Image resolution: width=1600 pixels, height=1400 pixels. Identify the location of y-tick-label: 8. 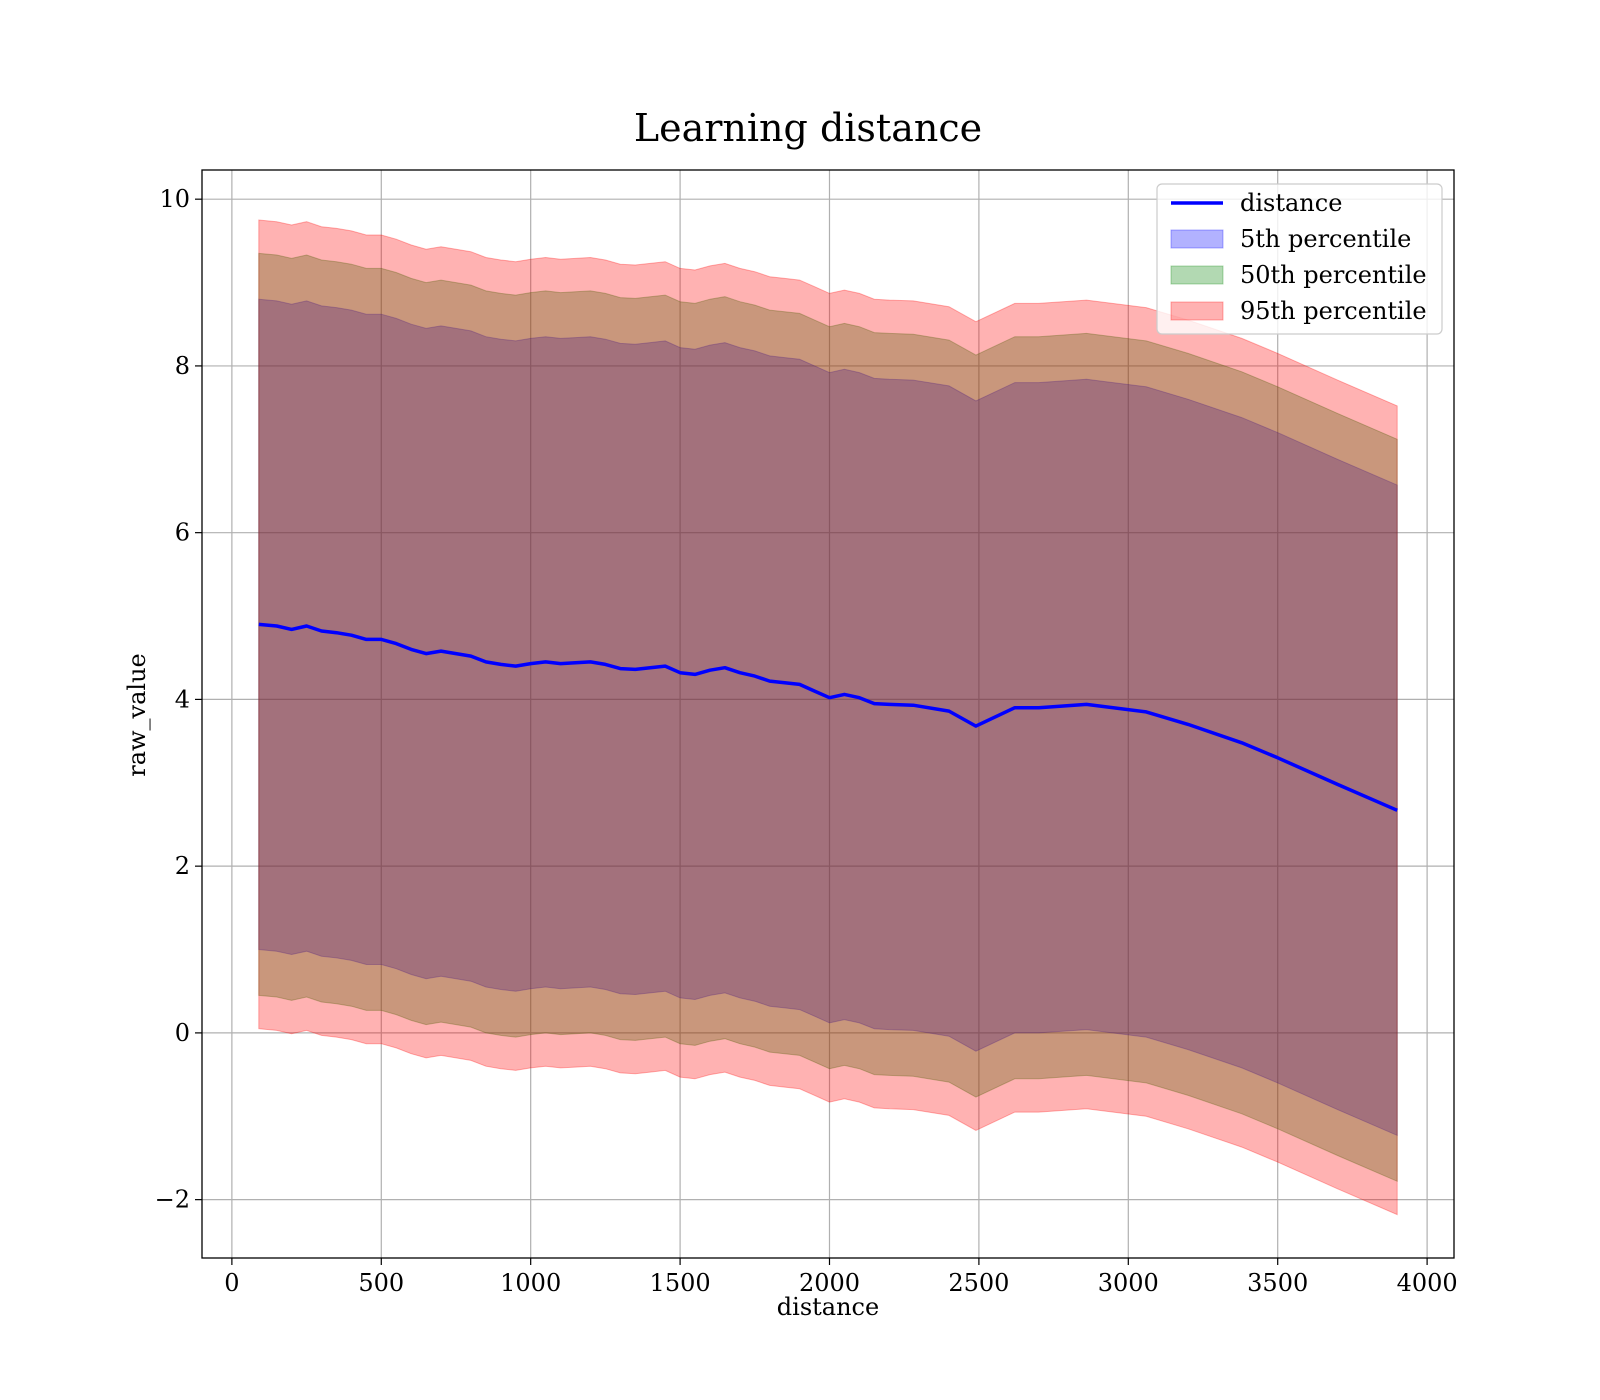
(182, 366).